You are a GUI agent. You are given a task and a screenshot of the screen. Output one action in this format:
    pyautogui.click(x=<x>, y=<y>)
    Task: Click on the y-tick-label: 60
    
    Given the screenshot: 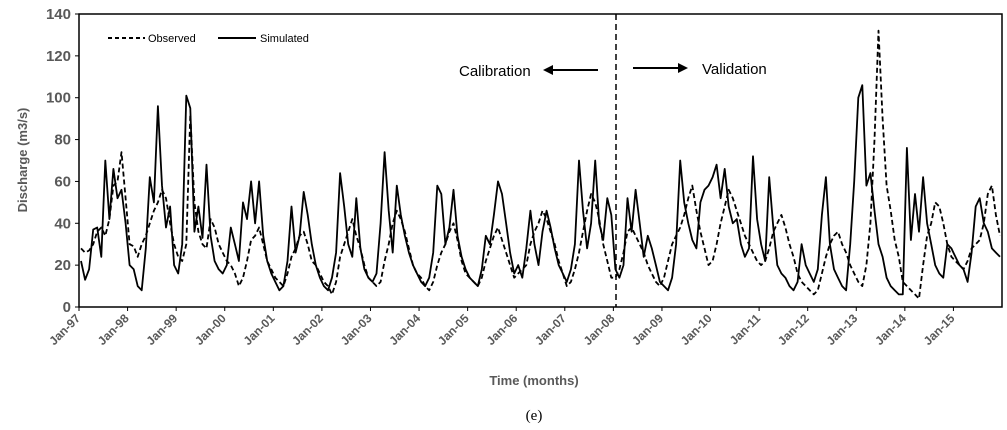 What is the action you would take?
    pyautogui.click(x=62, y=181)
    